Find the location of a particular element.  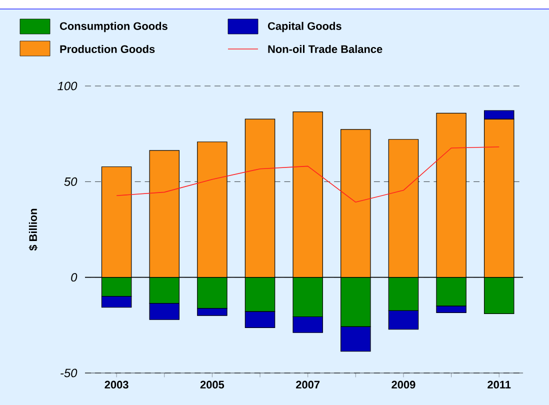

y-axis-title: $ Billion is located at coordinates (33, 229).